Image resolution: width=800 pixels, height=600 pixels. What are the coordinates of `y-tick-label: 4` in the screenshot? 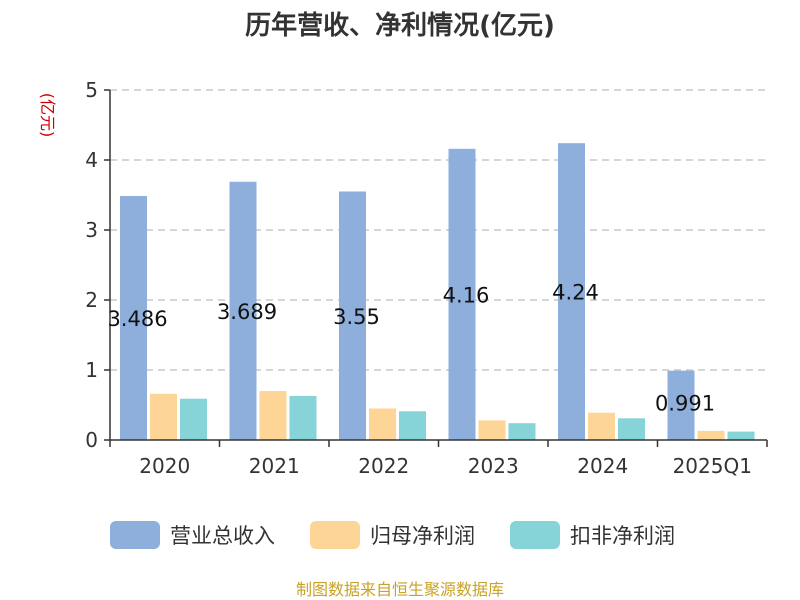 It's located at (91, 160).